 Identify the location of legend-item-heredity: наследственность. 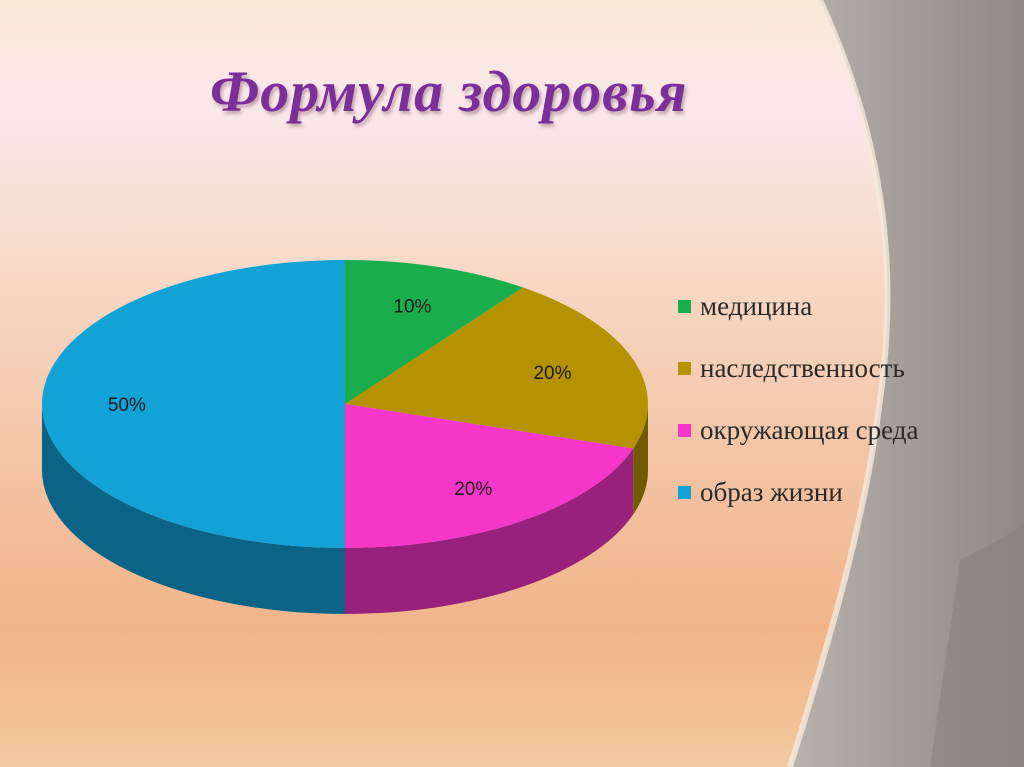
(838, 368).